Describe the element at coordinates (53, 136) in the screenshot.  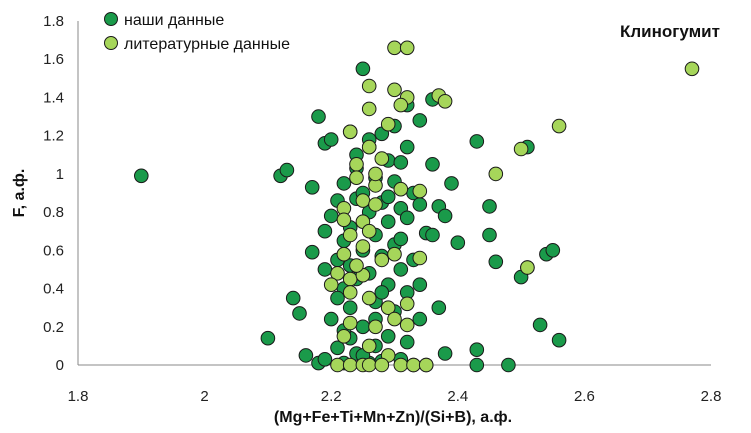
I see `y-tick-label: 1.2` at that location.